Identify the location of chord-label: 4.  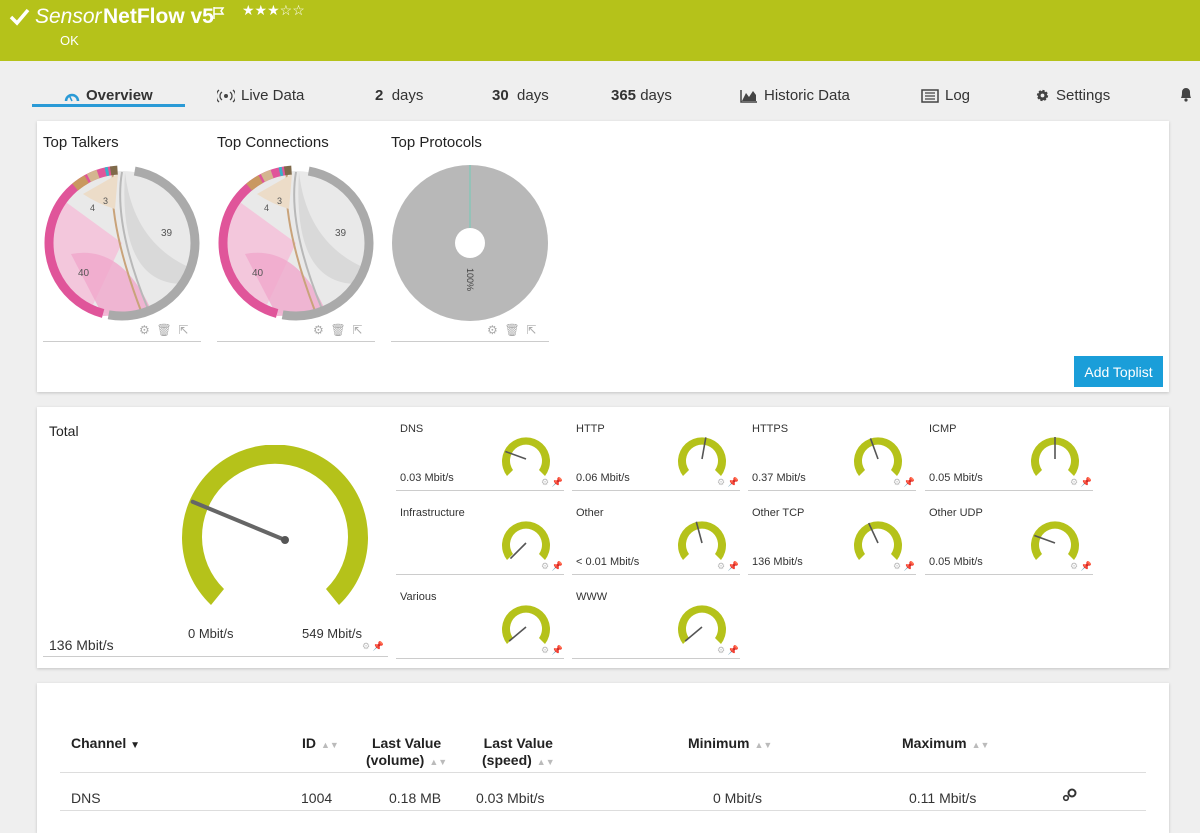
(266, 208).